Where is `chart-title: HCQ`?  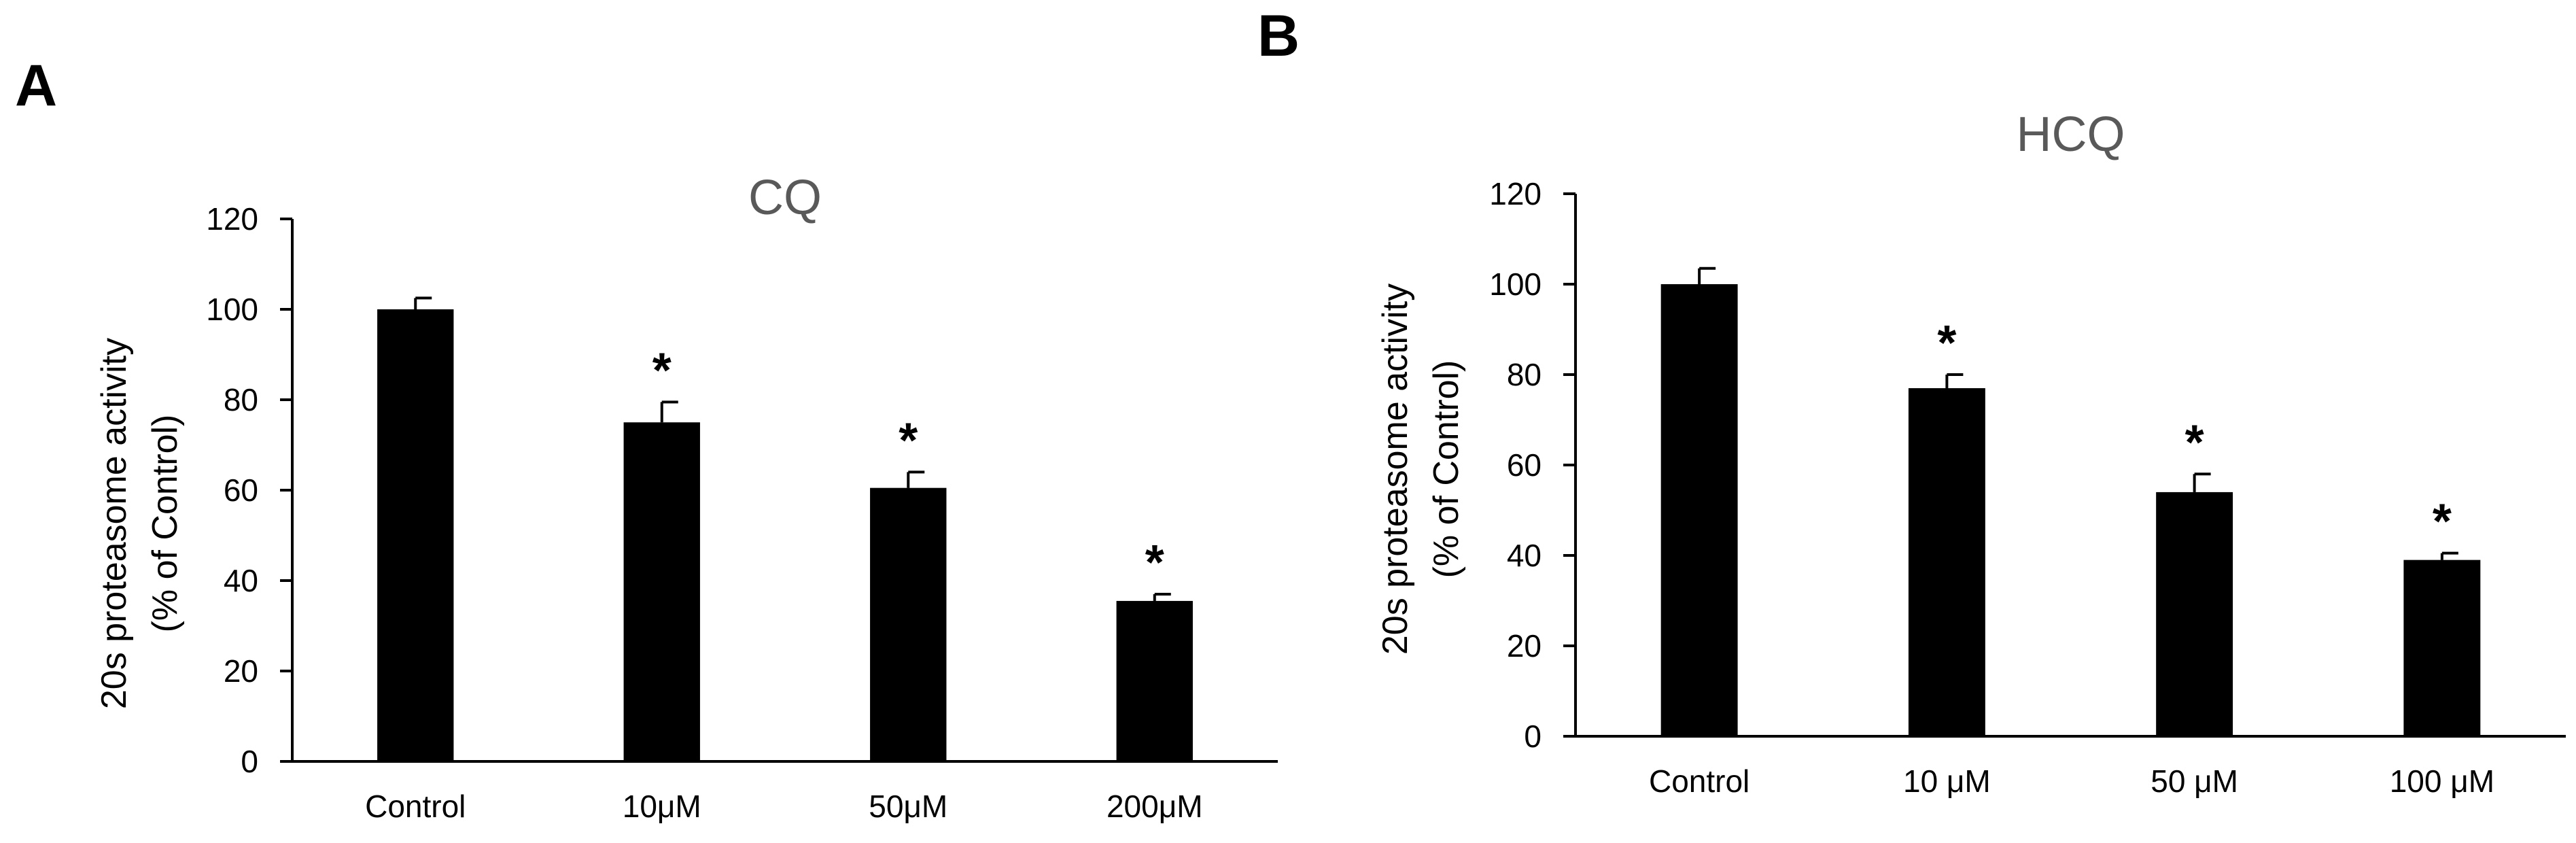
chart-title: HCQ is located at coordinates (2071, 134).